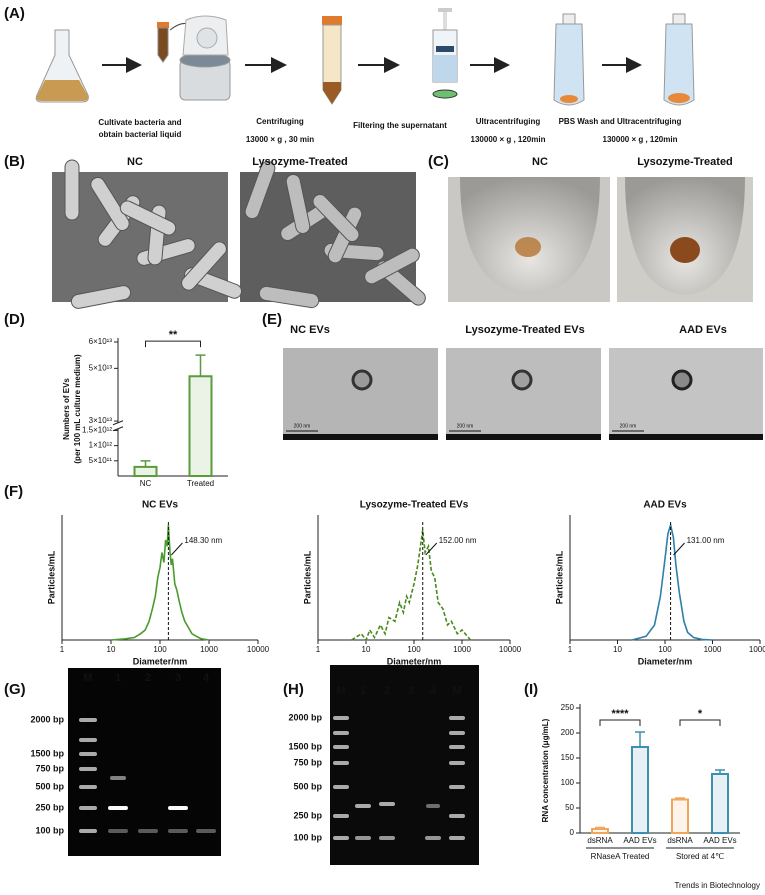 This screenshot has width=765, height=895. What do you see at coordinates (77, 409) in the screenshot?
I see `y-axis-label: (per 100 mL culture medium)` at bounding box center [77, 409].